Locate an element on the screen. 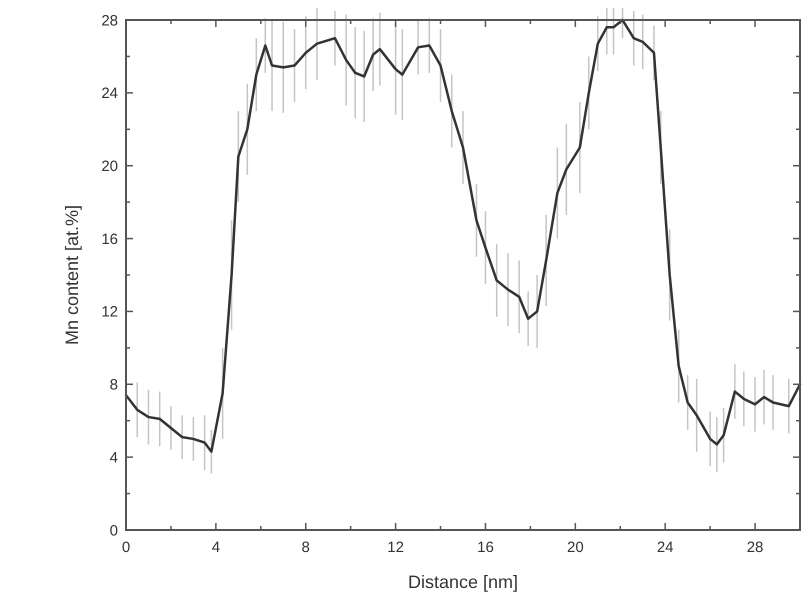 This screenshot has width=810, height=610. x-tick-label: 4 is located at coordinates (216, 547).